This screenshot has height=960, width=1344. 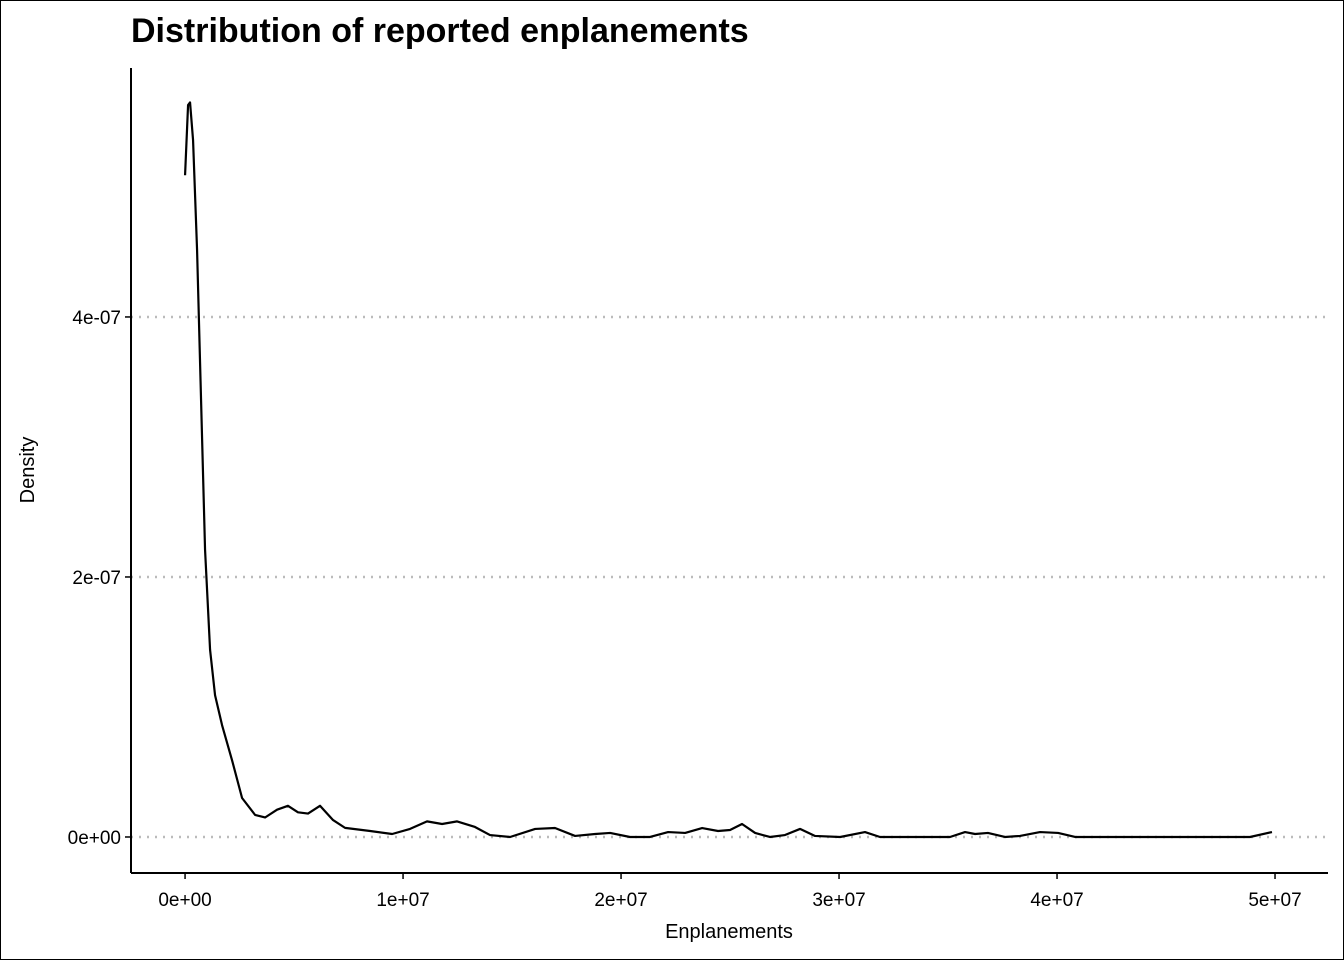 I want to click on x-tick-label: 0e+00, so click(x=184, y=900).